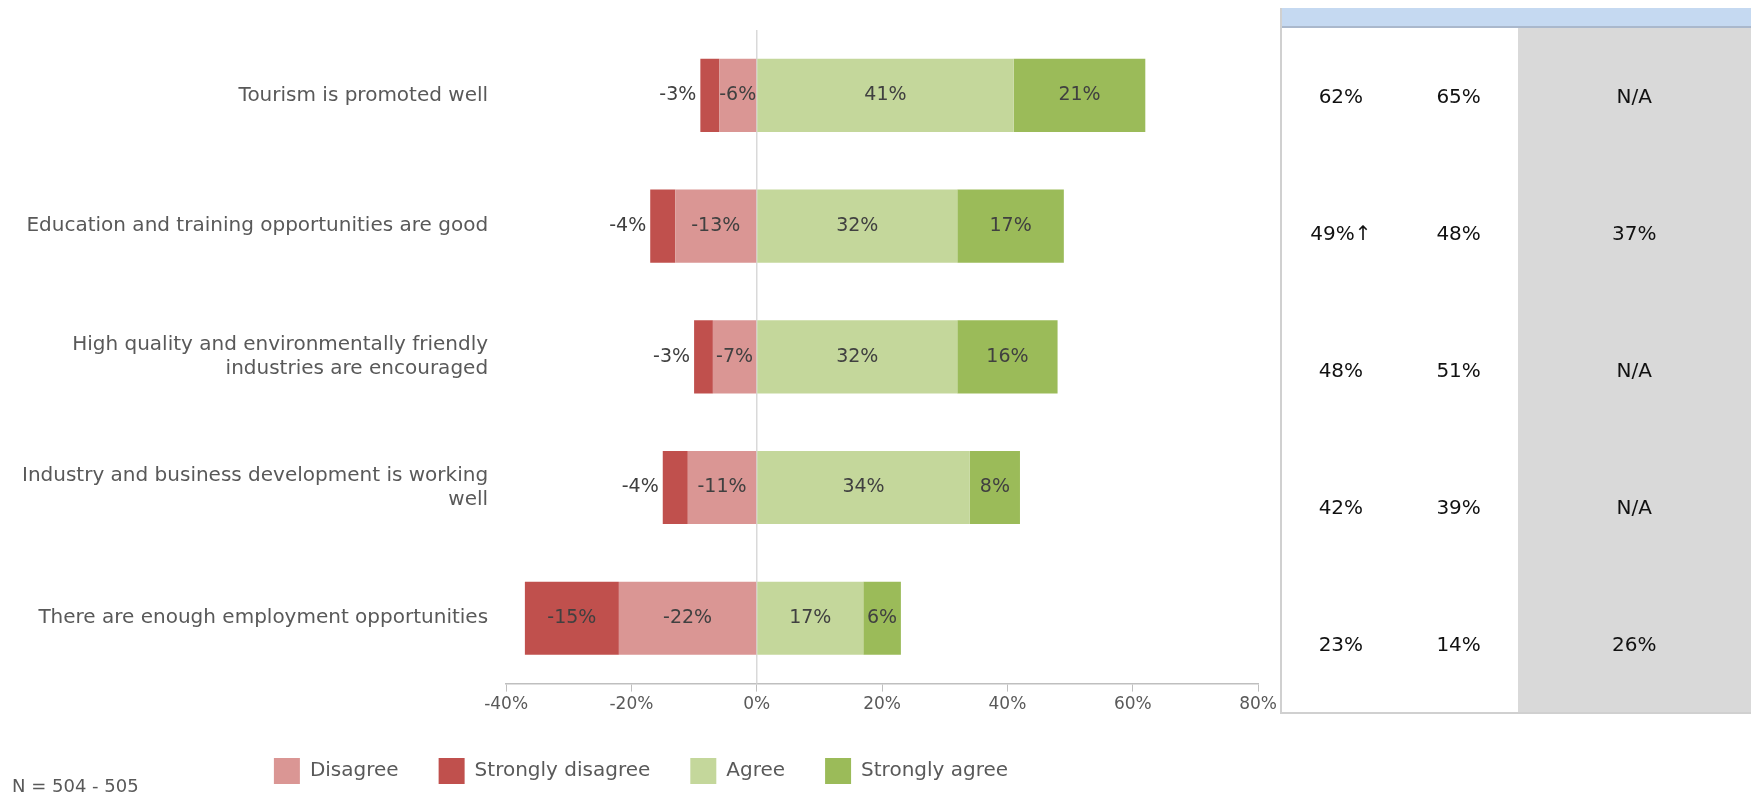 Image resolution: width=1759 pixels, height=808 pixels. I want to click on y-tick-label: There are enough employment opportunities, so click(263, 616).